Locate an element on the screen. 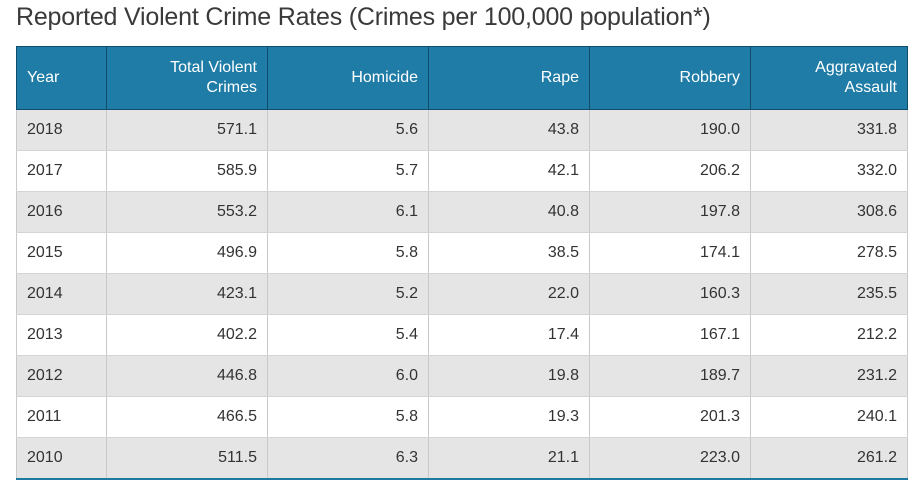  cell-year: 2016 is located at coordinates (61, 212).